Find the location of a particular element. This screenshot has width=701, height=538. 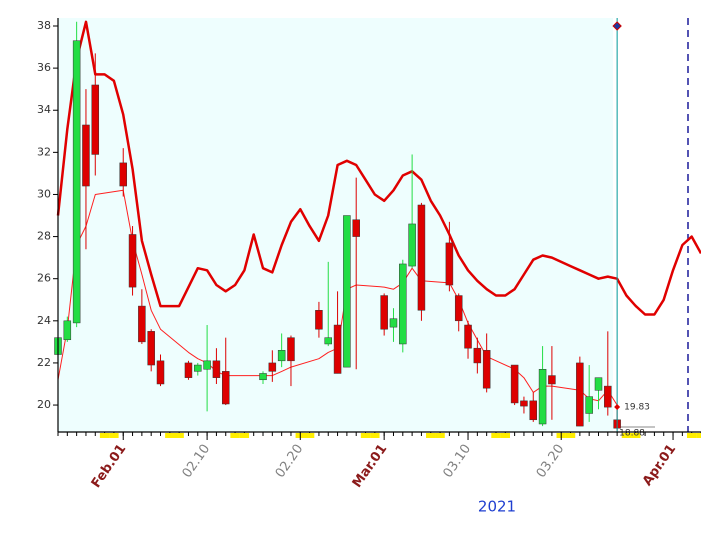

y-tick-label: 30 is located at coordinates (44, 193).